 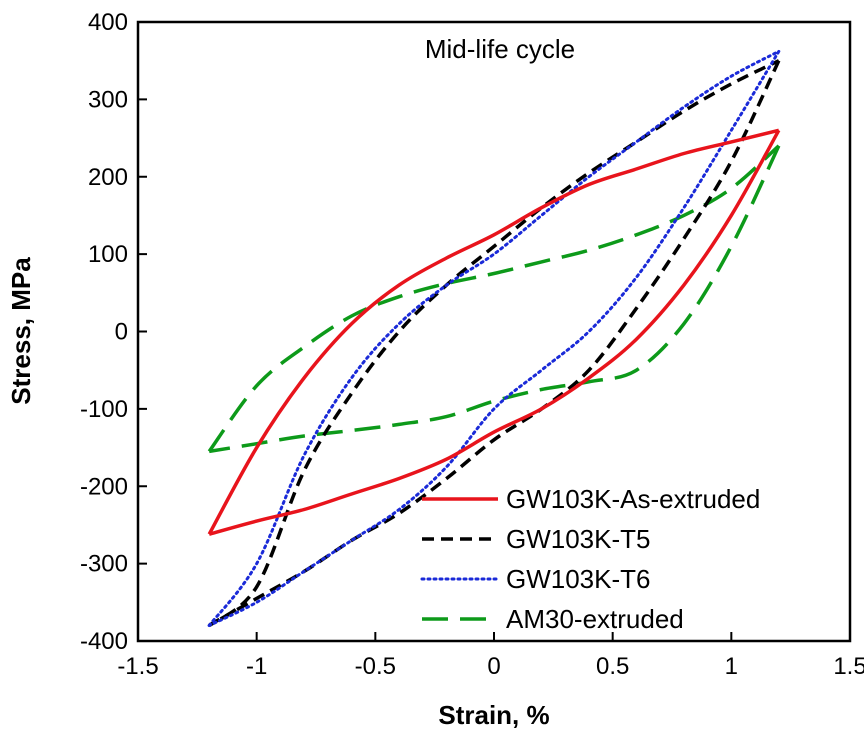 What do you see at coordinates (848, 666) in the screenshot?
I see `x-tick-label: 1.5` at bounding box center [848, 666].